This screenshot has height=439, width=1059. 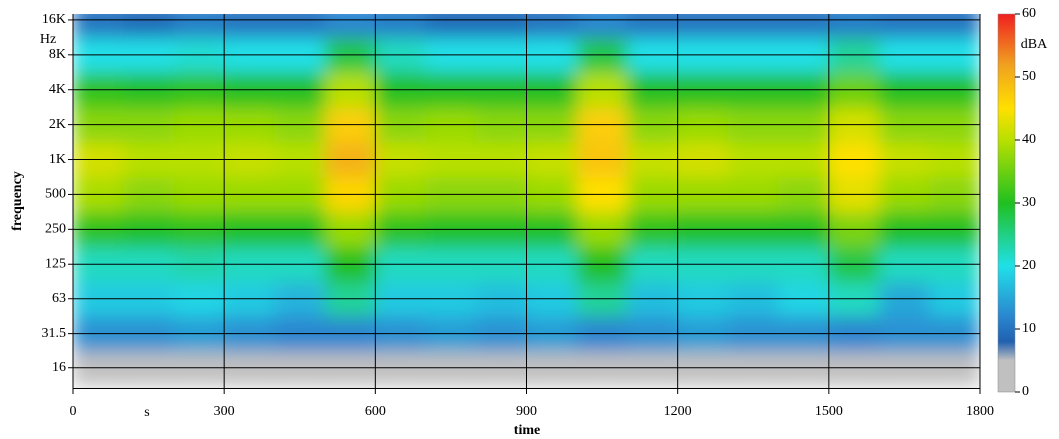 I want to click on x-axis-label: time, so click(x=527, y=430).